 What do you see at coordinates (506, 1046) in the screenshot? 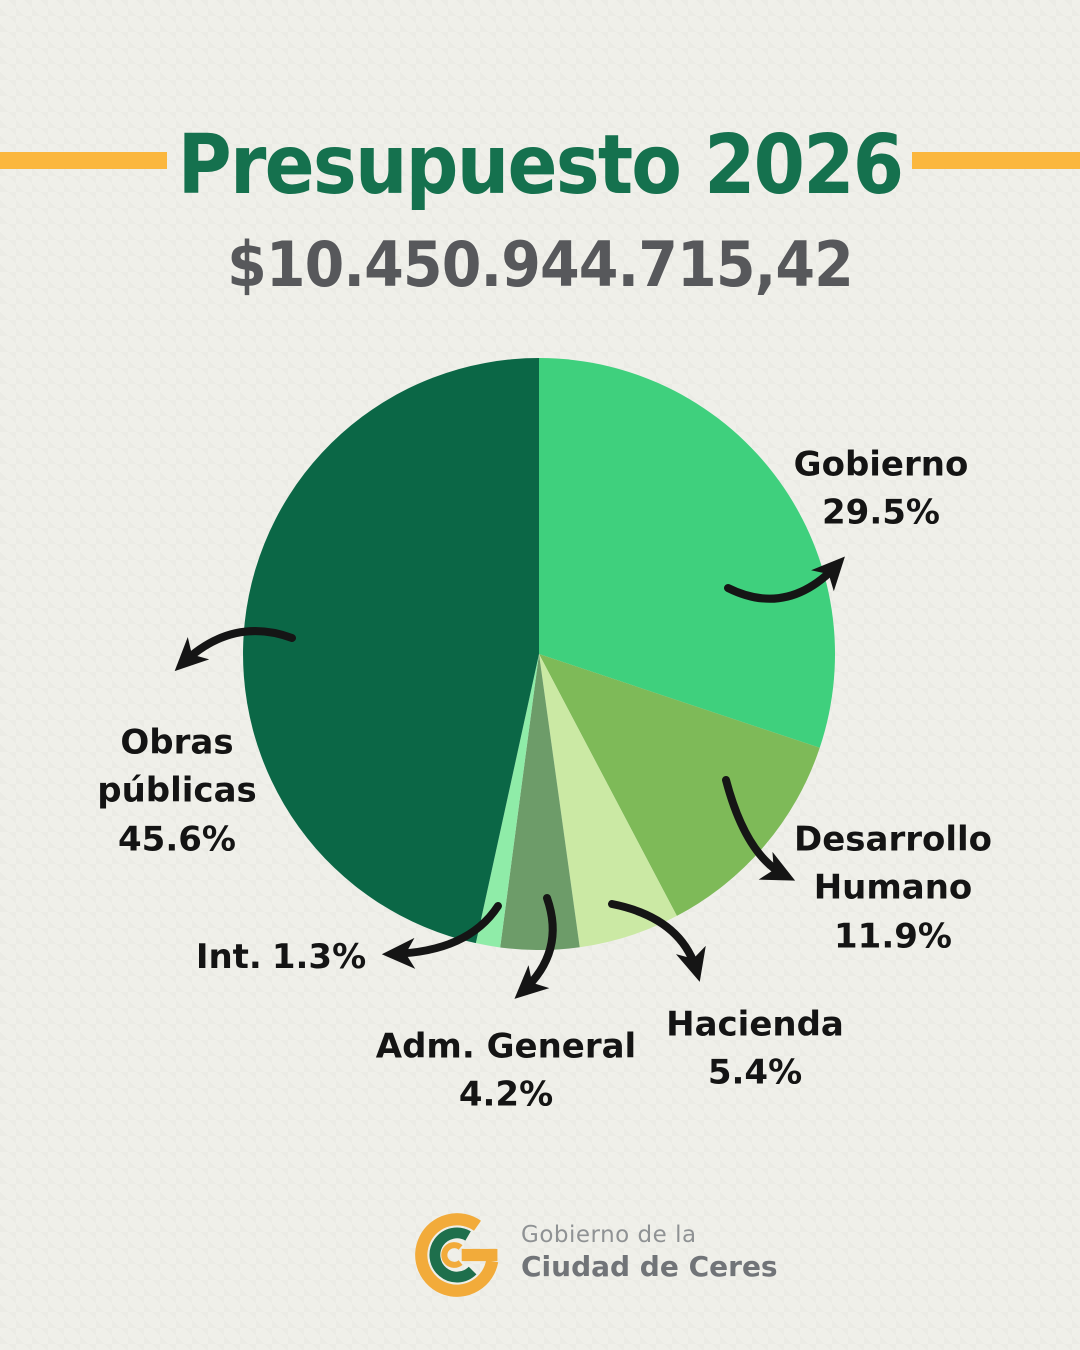
I see `label-adm-name: Adm. General` at bounding box center [506, 1046].